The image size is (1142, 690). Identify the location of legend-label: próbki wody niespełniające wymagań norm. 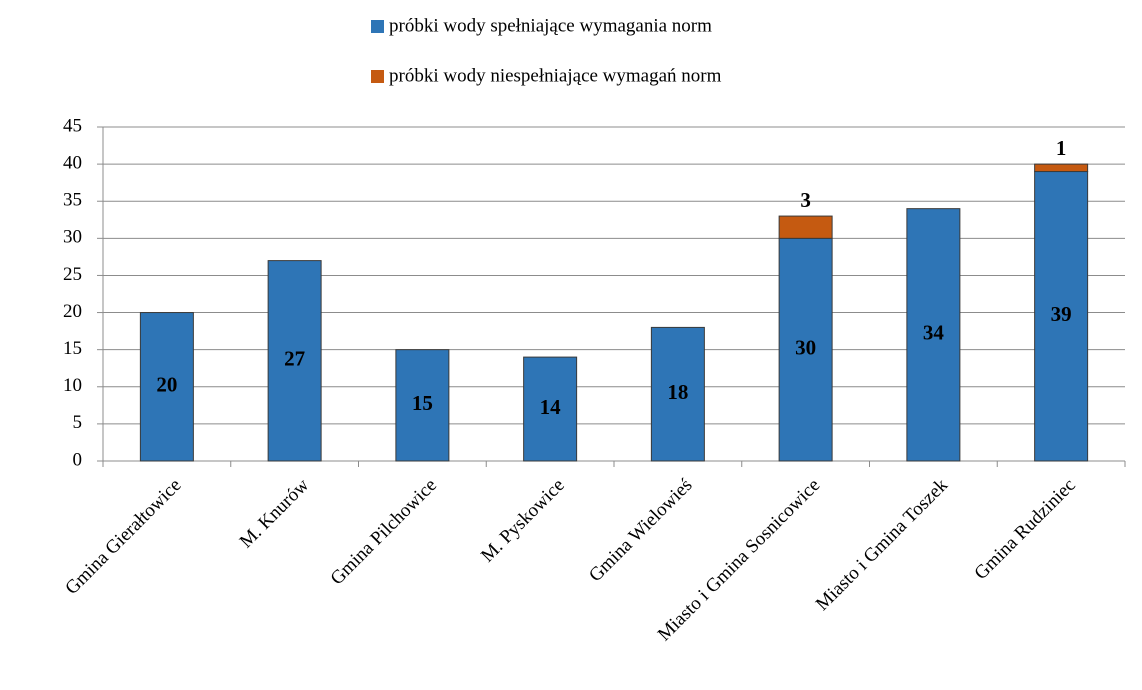
(555, 75).